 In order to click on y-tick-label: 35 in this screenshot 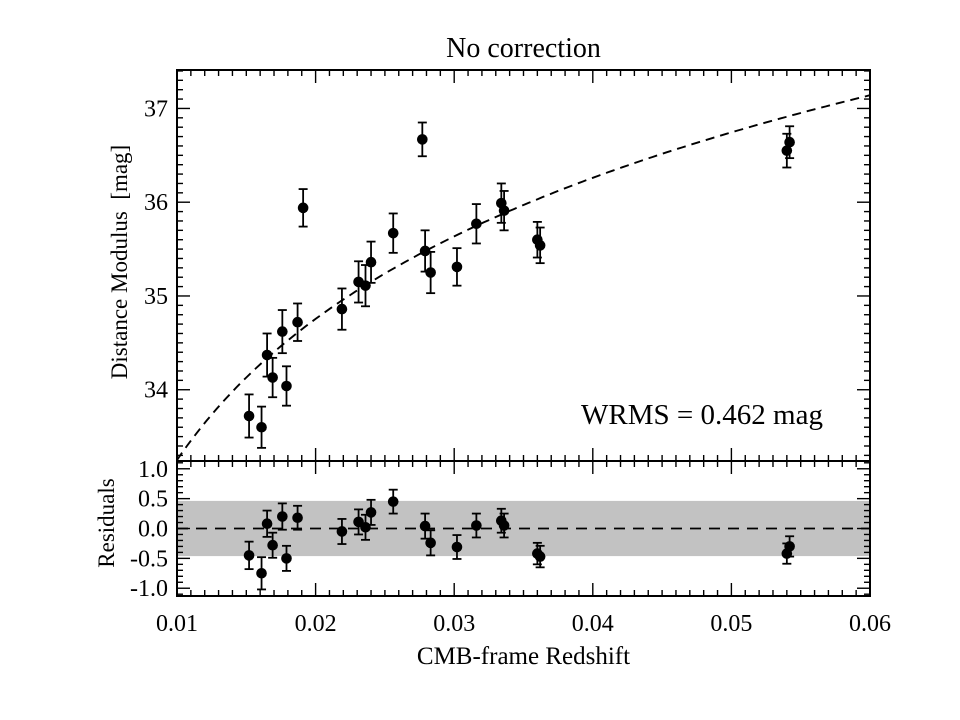, I will do `click(156, 297)`.